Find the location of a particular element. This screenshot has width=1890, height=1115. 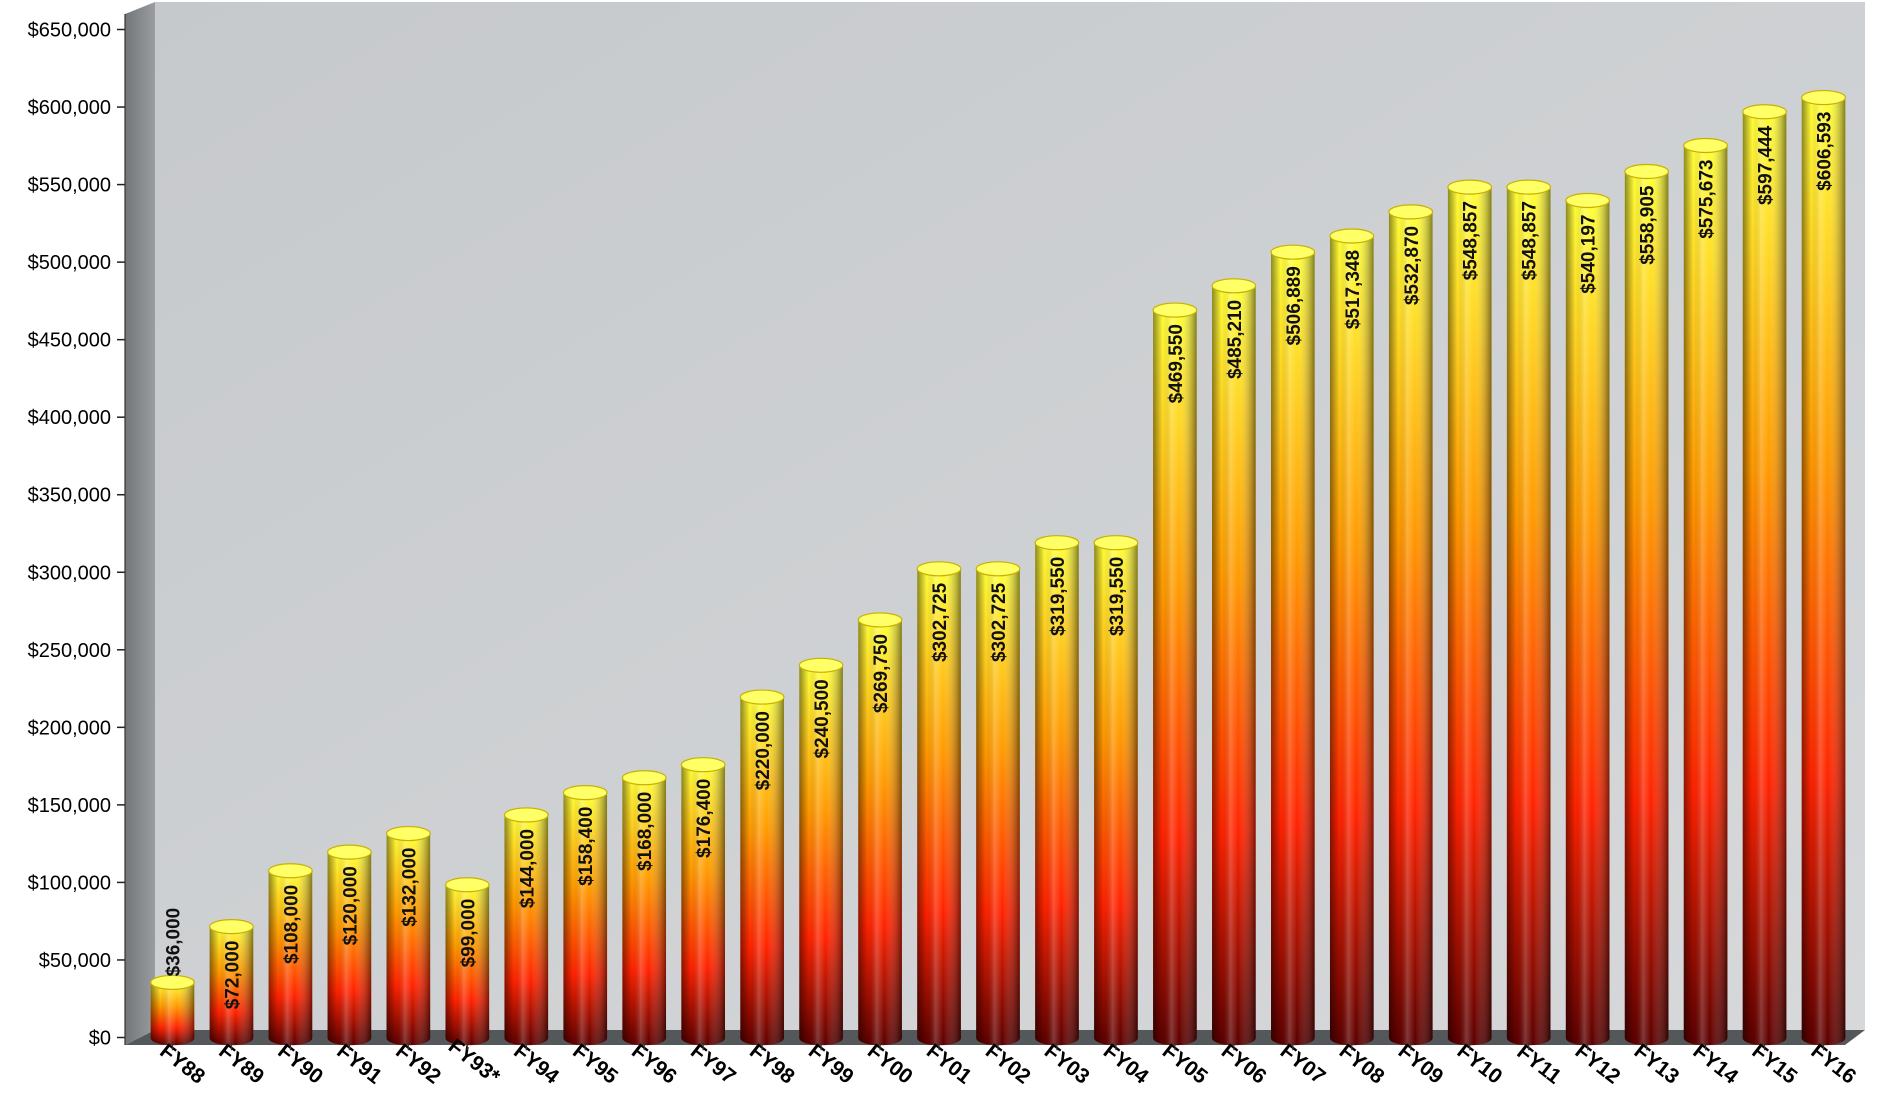

bar-FY93*: $99,000 is located at coordinates (467, 961).